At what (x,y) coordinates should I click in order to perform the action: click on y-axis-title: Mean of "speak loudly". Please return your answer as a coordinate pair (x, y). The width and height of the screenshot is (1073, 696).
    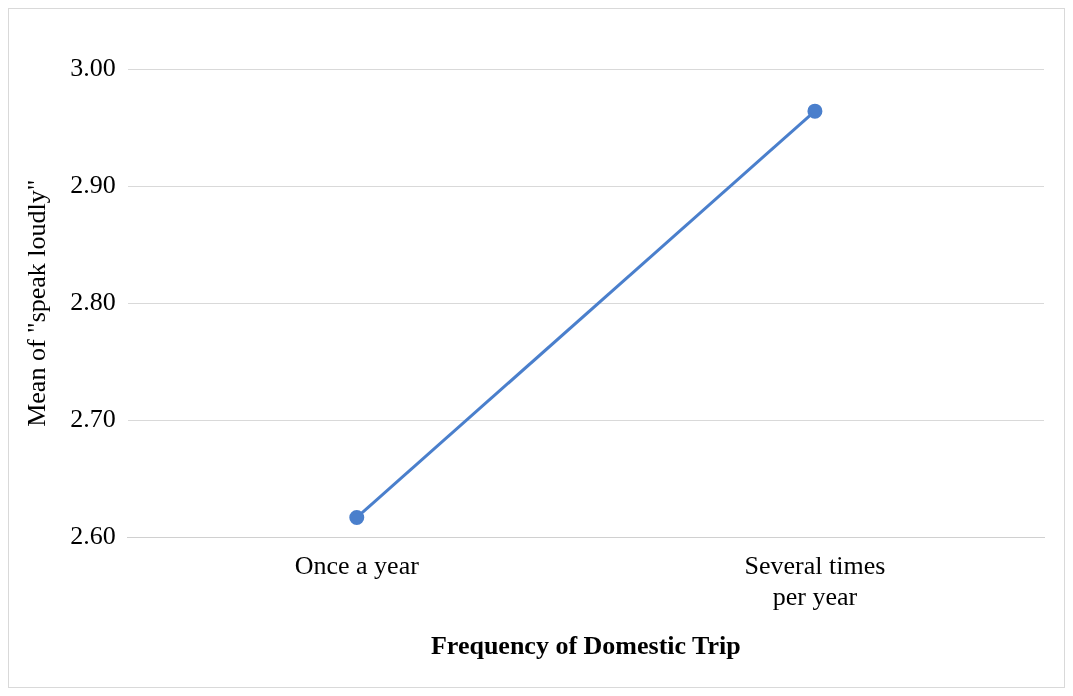
    Looking at the image, I should click on (37, 303).